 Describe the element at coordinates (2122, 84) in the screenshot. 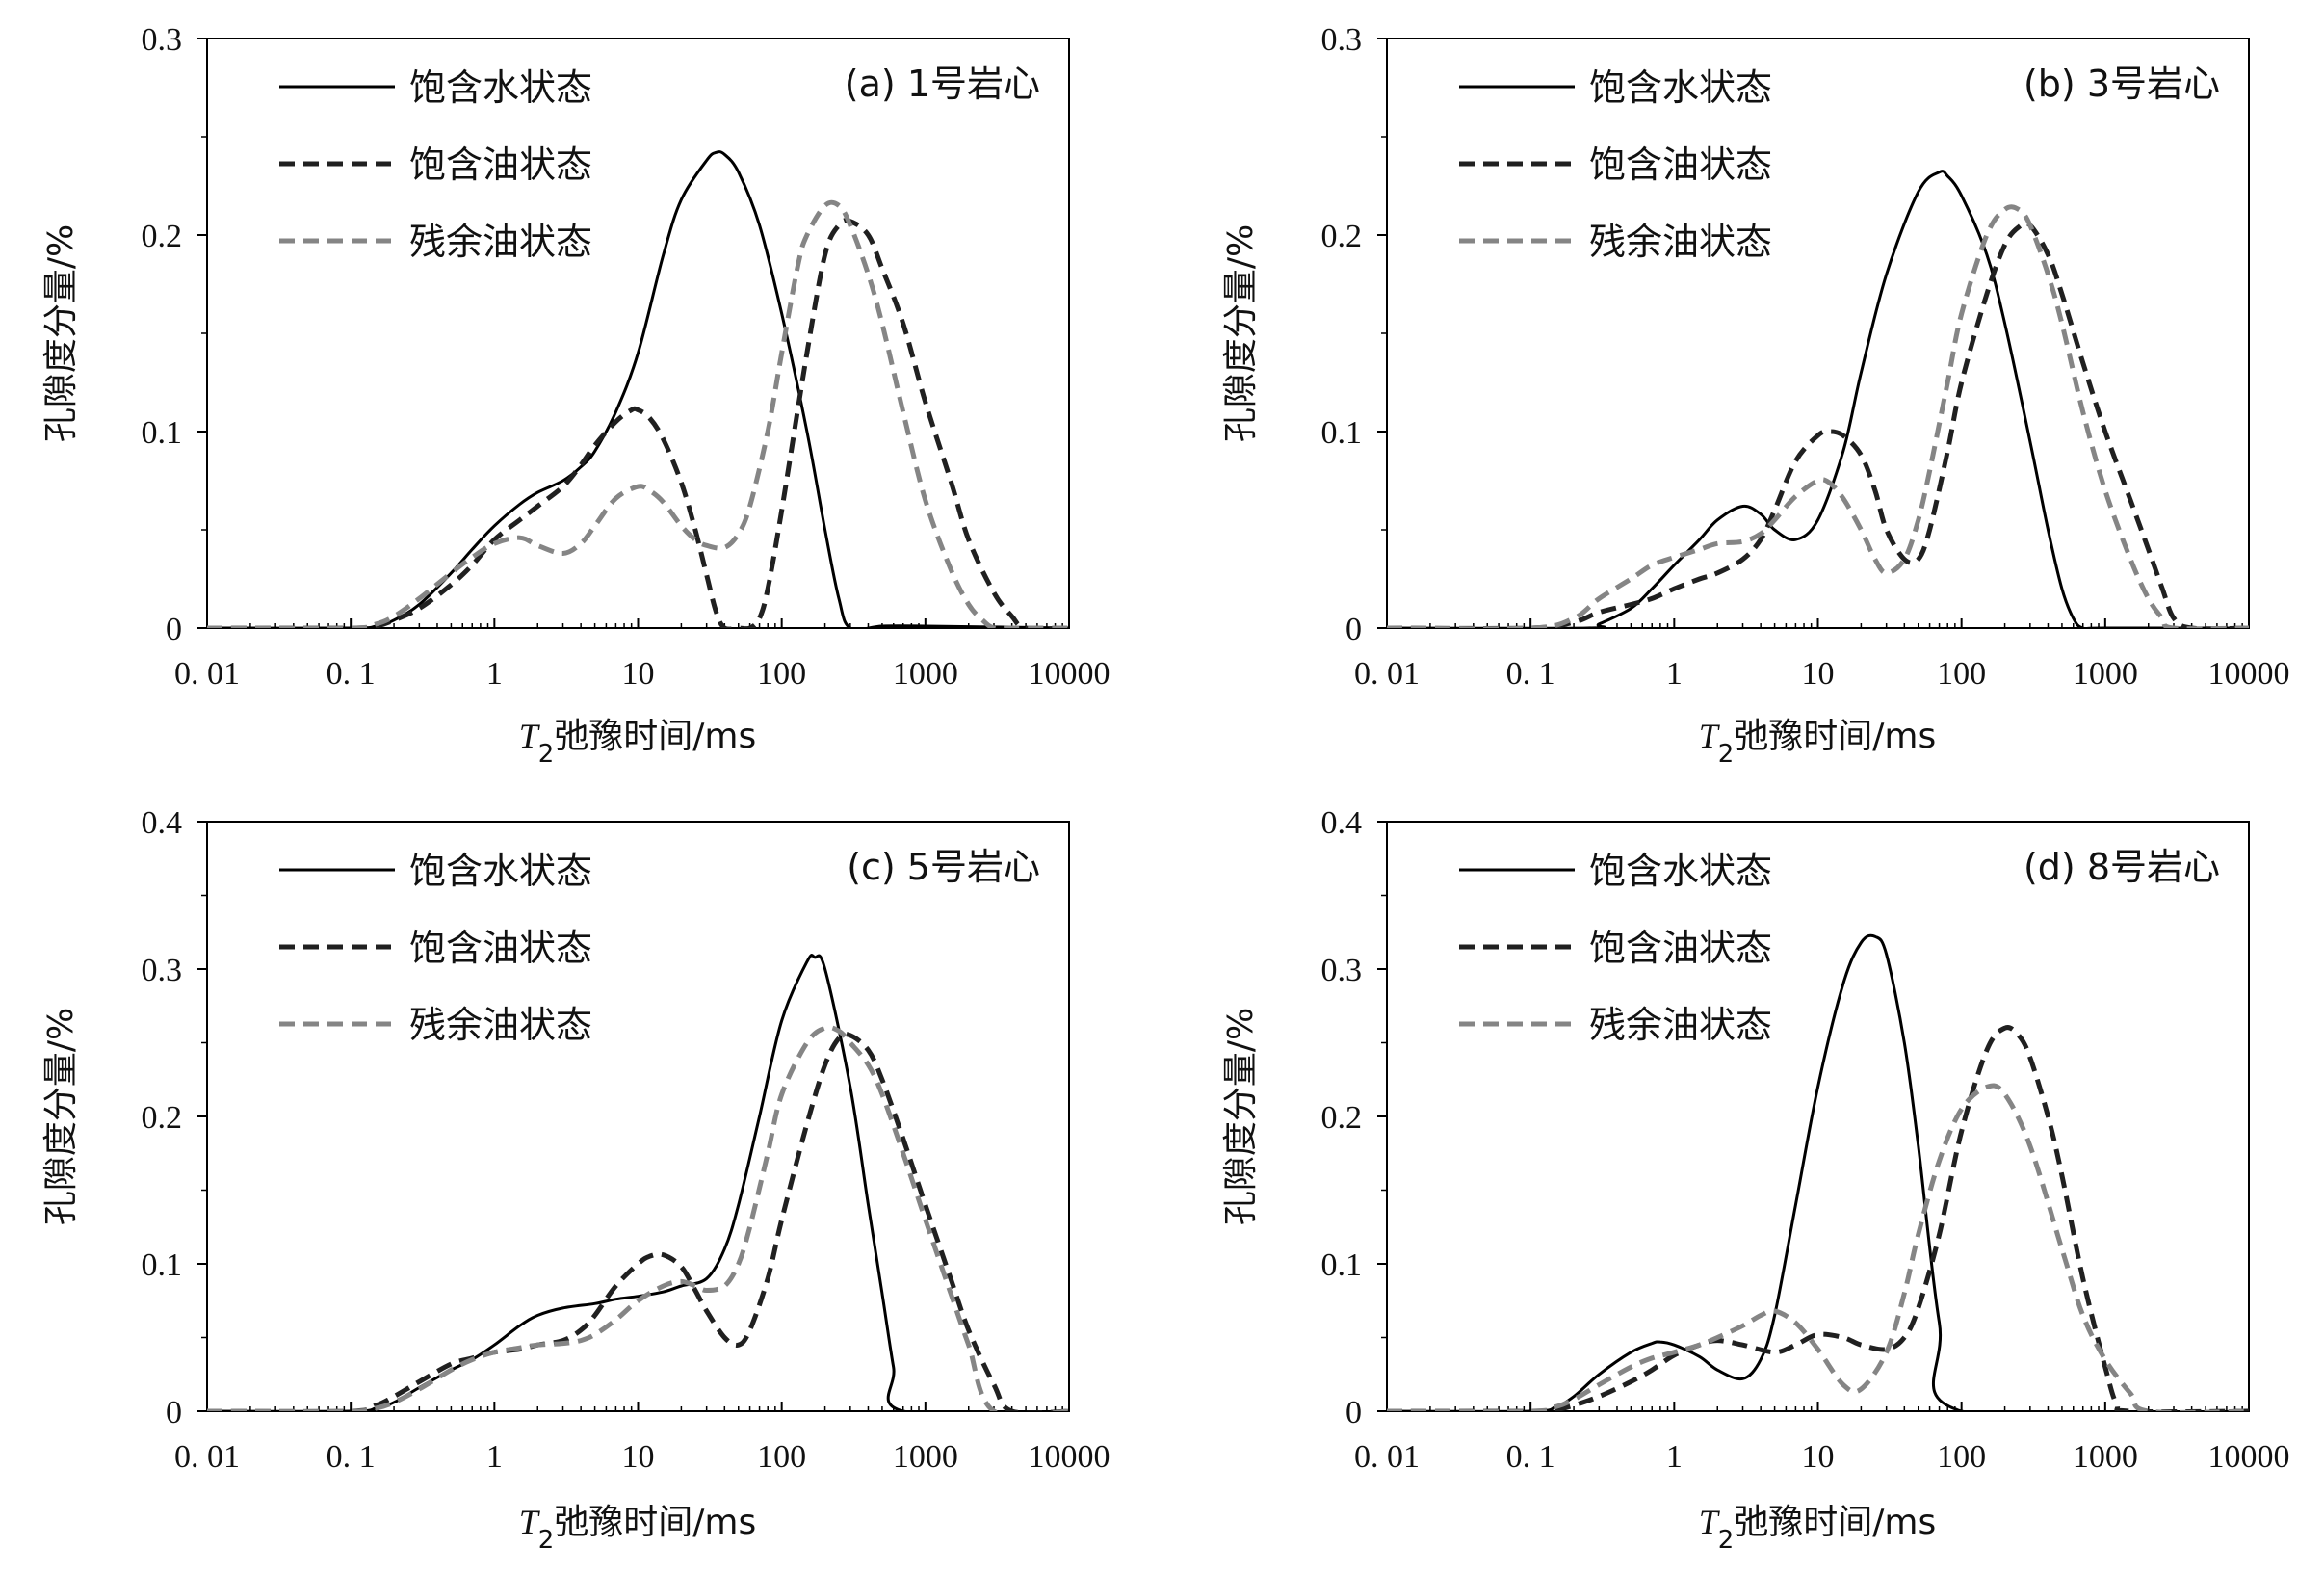

I see `panel-label: (b) 3号岩心` at that location.